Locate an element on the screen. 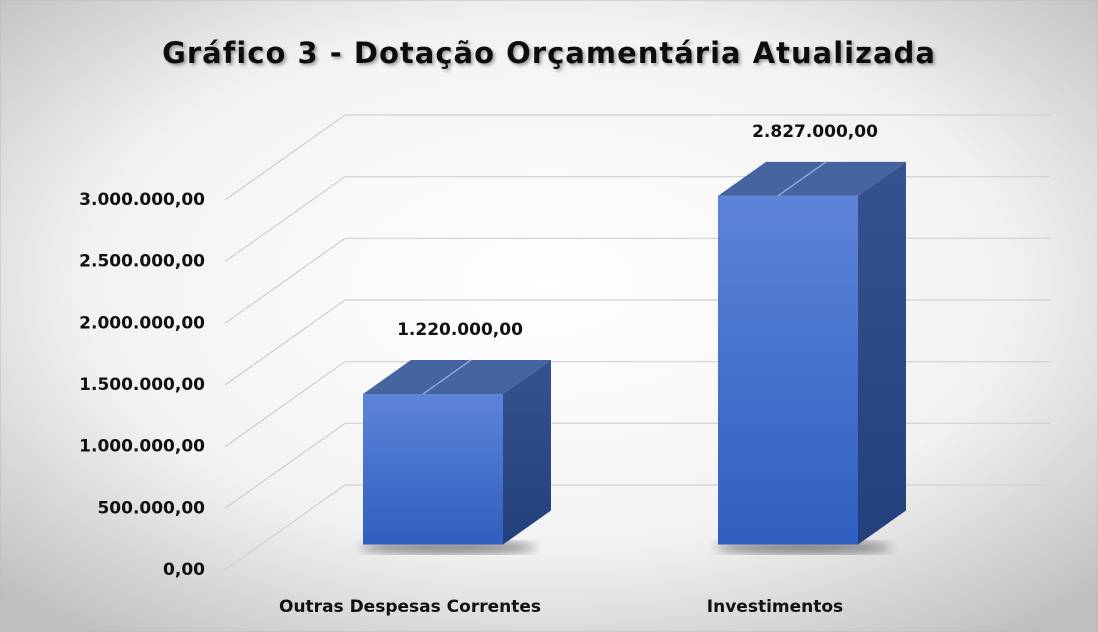  x-tick-label: Investimentos is located at coordinates (775, 607).